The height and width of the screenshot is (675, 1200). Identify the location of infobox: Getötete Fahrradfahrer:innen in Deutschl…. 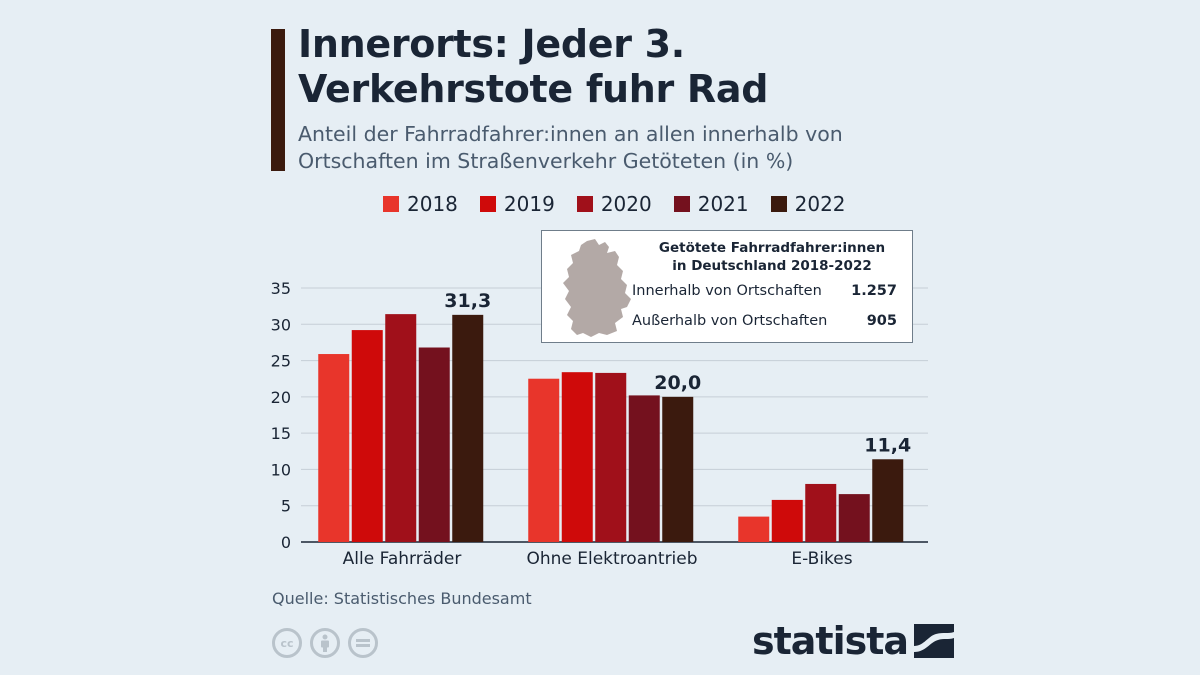
(727, 286).